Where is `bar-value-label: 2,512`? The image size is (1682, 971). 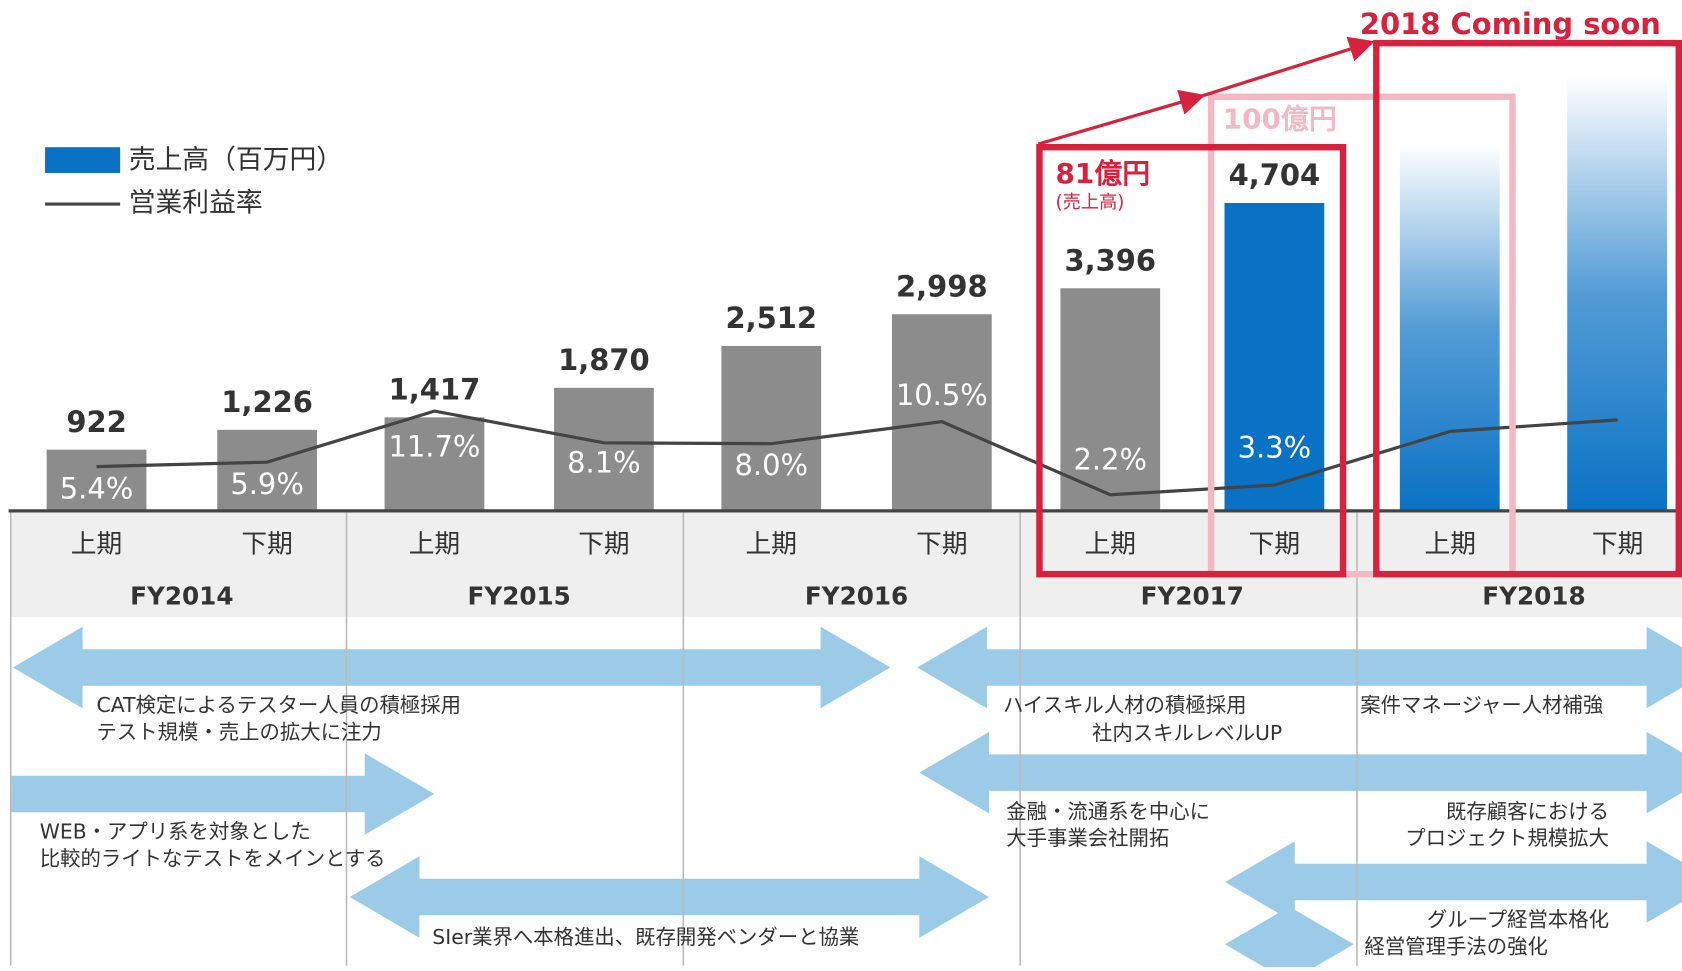 bar-value-label: 2,512 is located at coordinates (771, 318).